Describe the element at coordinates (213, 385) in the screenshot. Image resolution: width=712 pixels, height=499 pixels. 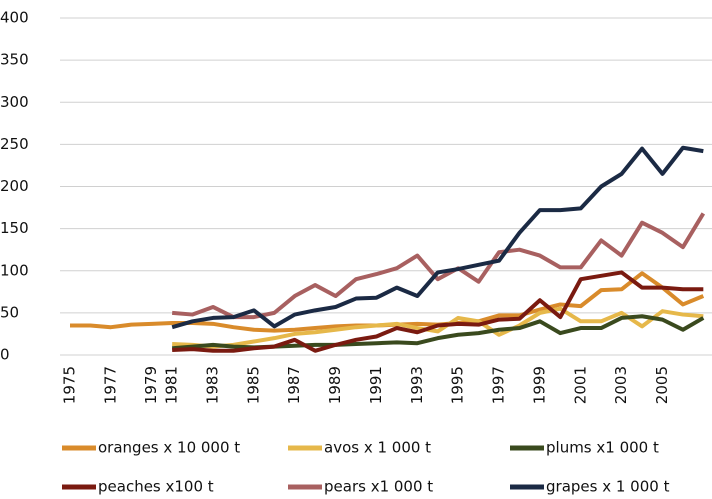
I see `x-tick-label: 1983` at that location.